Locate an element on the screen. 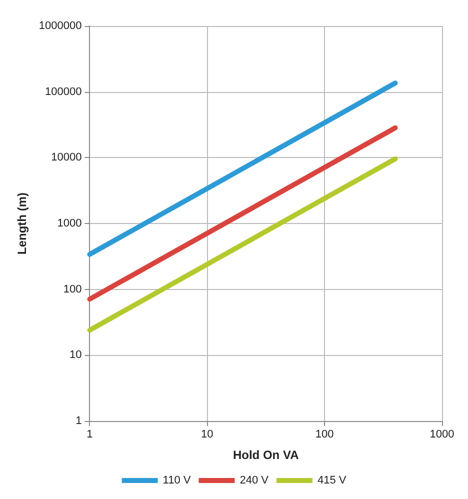 Image resolution: width=468 pixels, height=499 pixels. x-tick-label: 100 is located at coordinates (324, 434).